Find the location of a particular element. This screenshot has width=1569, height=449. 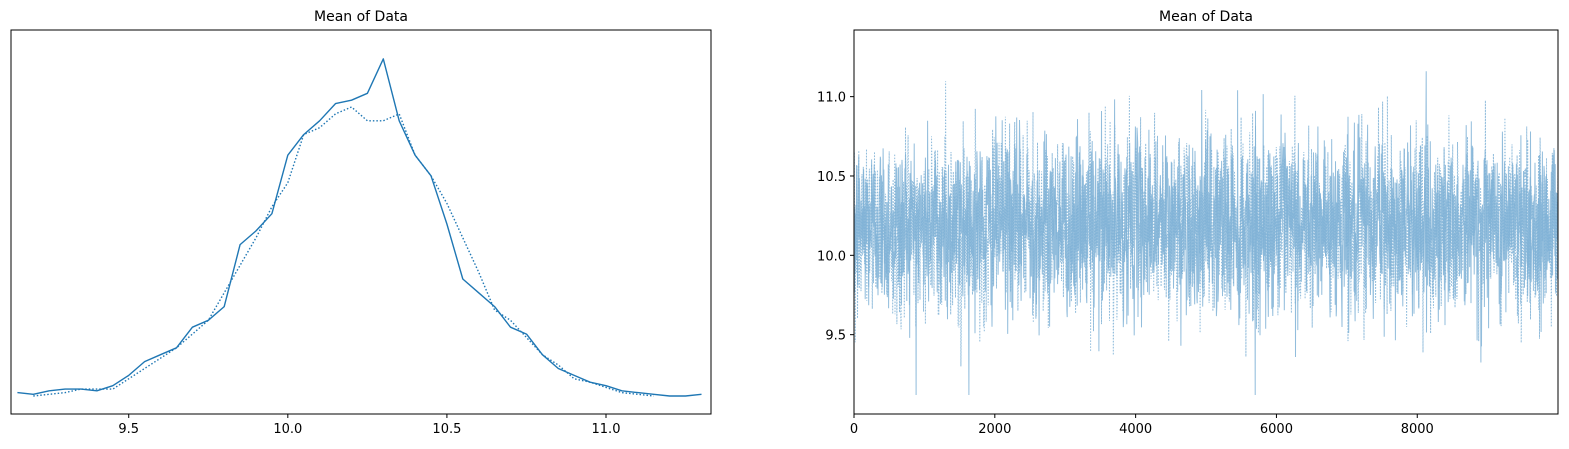

kde-title: Mean of Data is located at coordinates (361, 17).